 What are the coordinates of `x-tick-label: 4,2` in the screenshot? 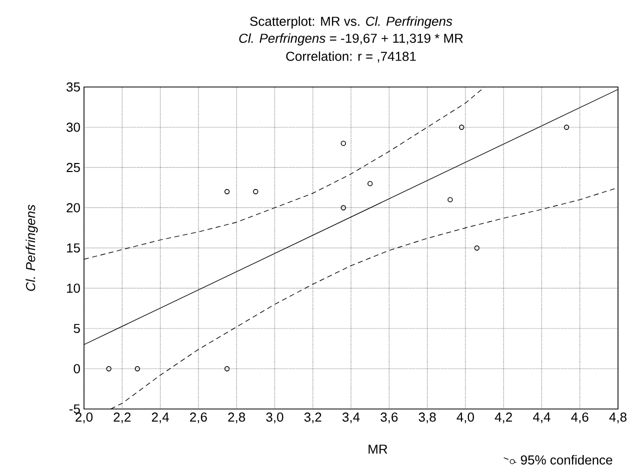 It's located at (503, 418).